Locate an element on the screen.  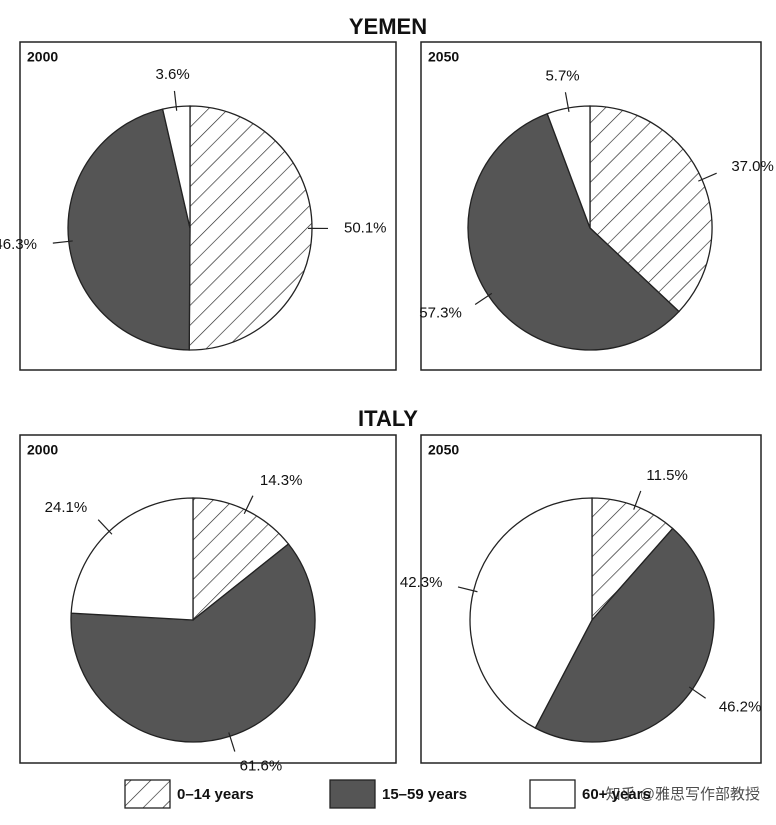
value-label: 14.3% is located at coordinates (281, 480).